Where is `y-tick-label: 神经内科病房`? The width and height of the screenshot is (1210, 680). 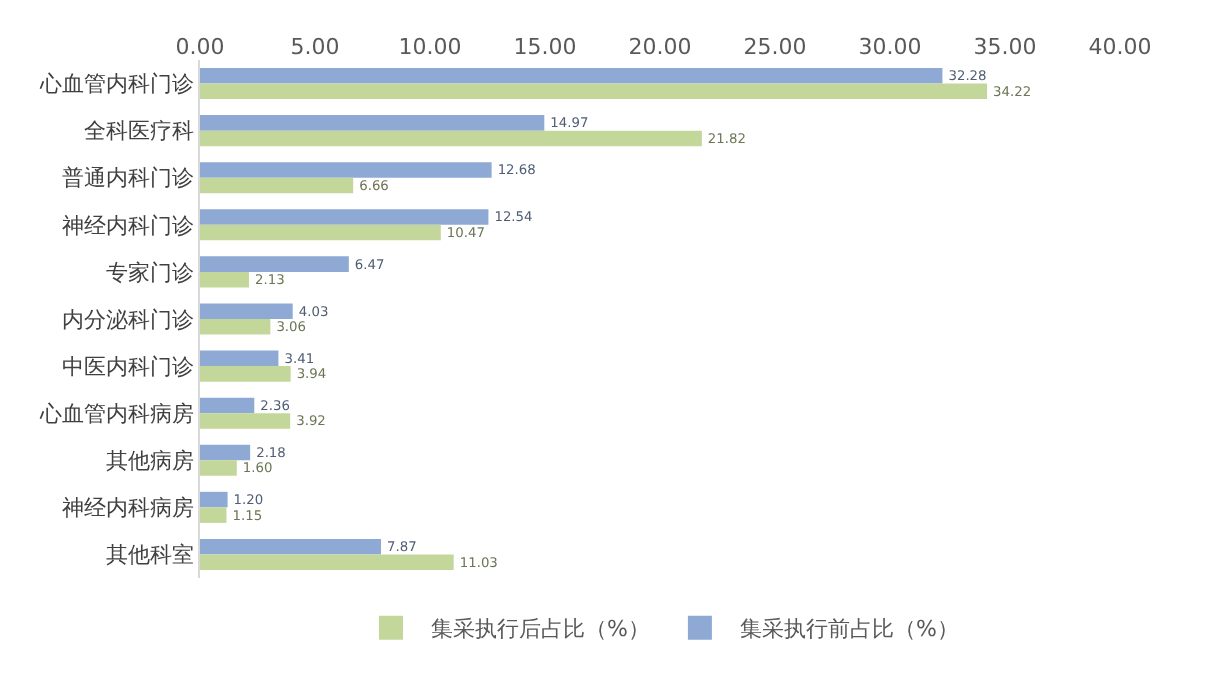
y-tick-label: 神经内科病房 is located at coordinates (127, 508).